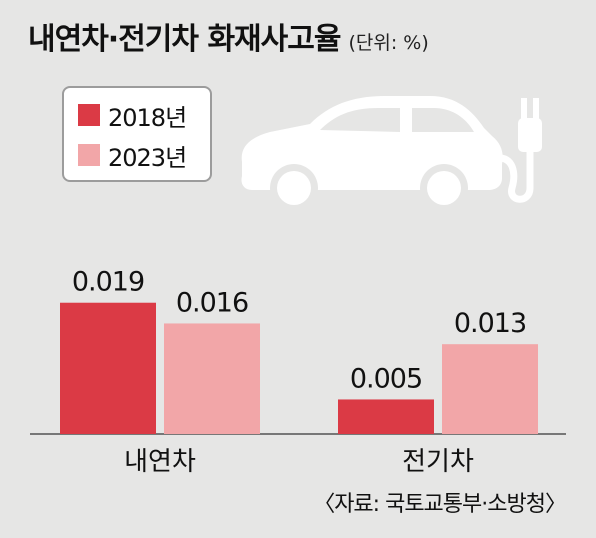 The height and width of the screenshot is (538, 596). I want to click on legend-item-2018: 2018년, so click(132, 116).